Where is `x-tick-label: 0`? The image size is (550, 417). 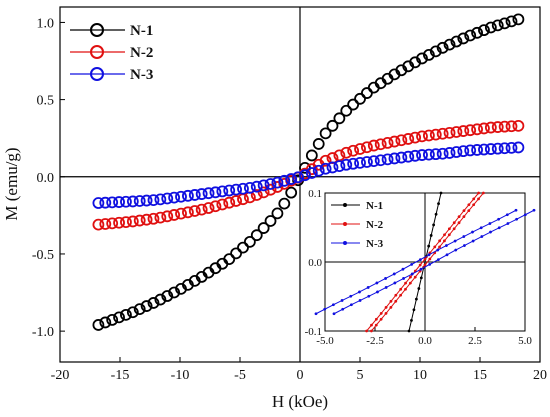 x-tick-label: 0 is located at coordinates (300, 375).